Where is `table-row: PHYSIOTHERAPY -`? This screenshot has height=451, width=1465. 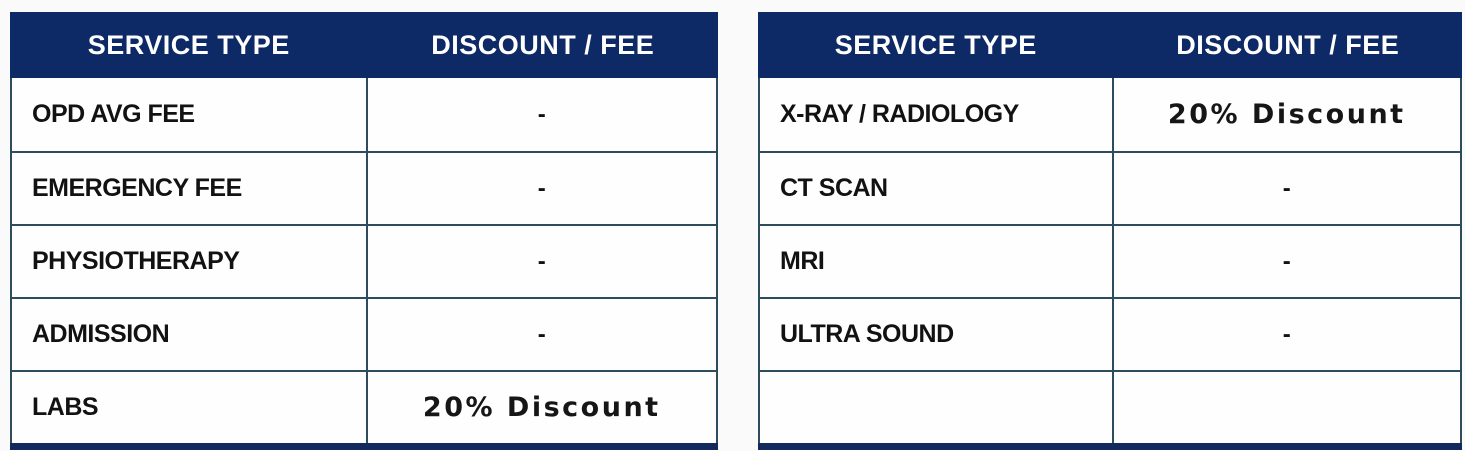 table-row: PHYSIOTHERAPY - is located at coordinates (364, 260).